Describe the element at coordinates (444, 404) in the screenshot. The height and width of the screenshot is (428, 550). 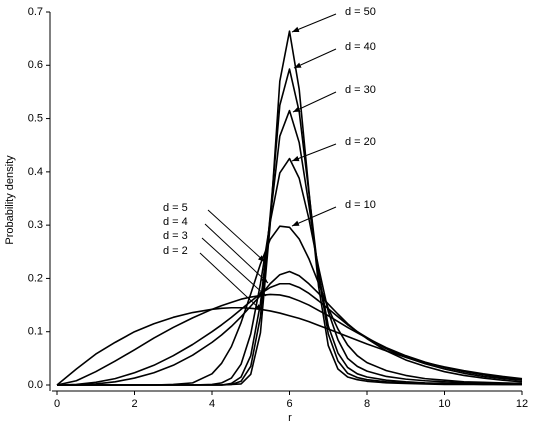
I see `x-tick-label: 10` at that location.